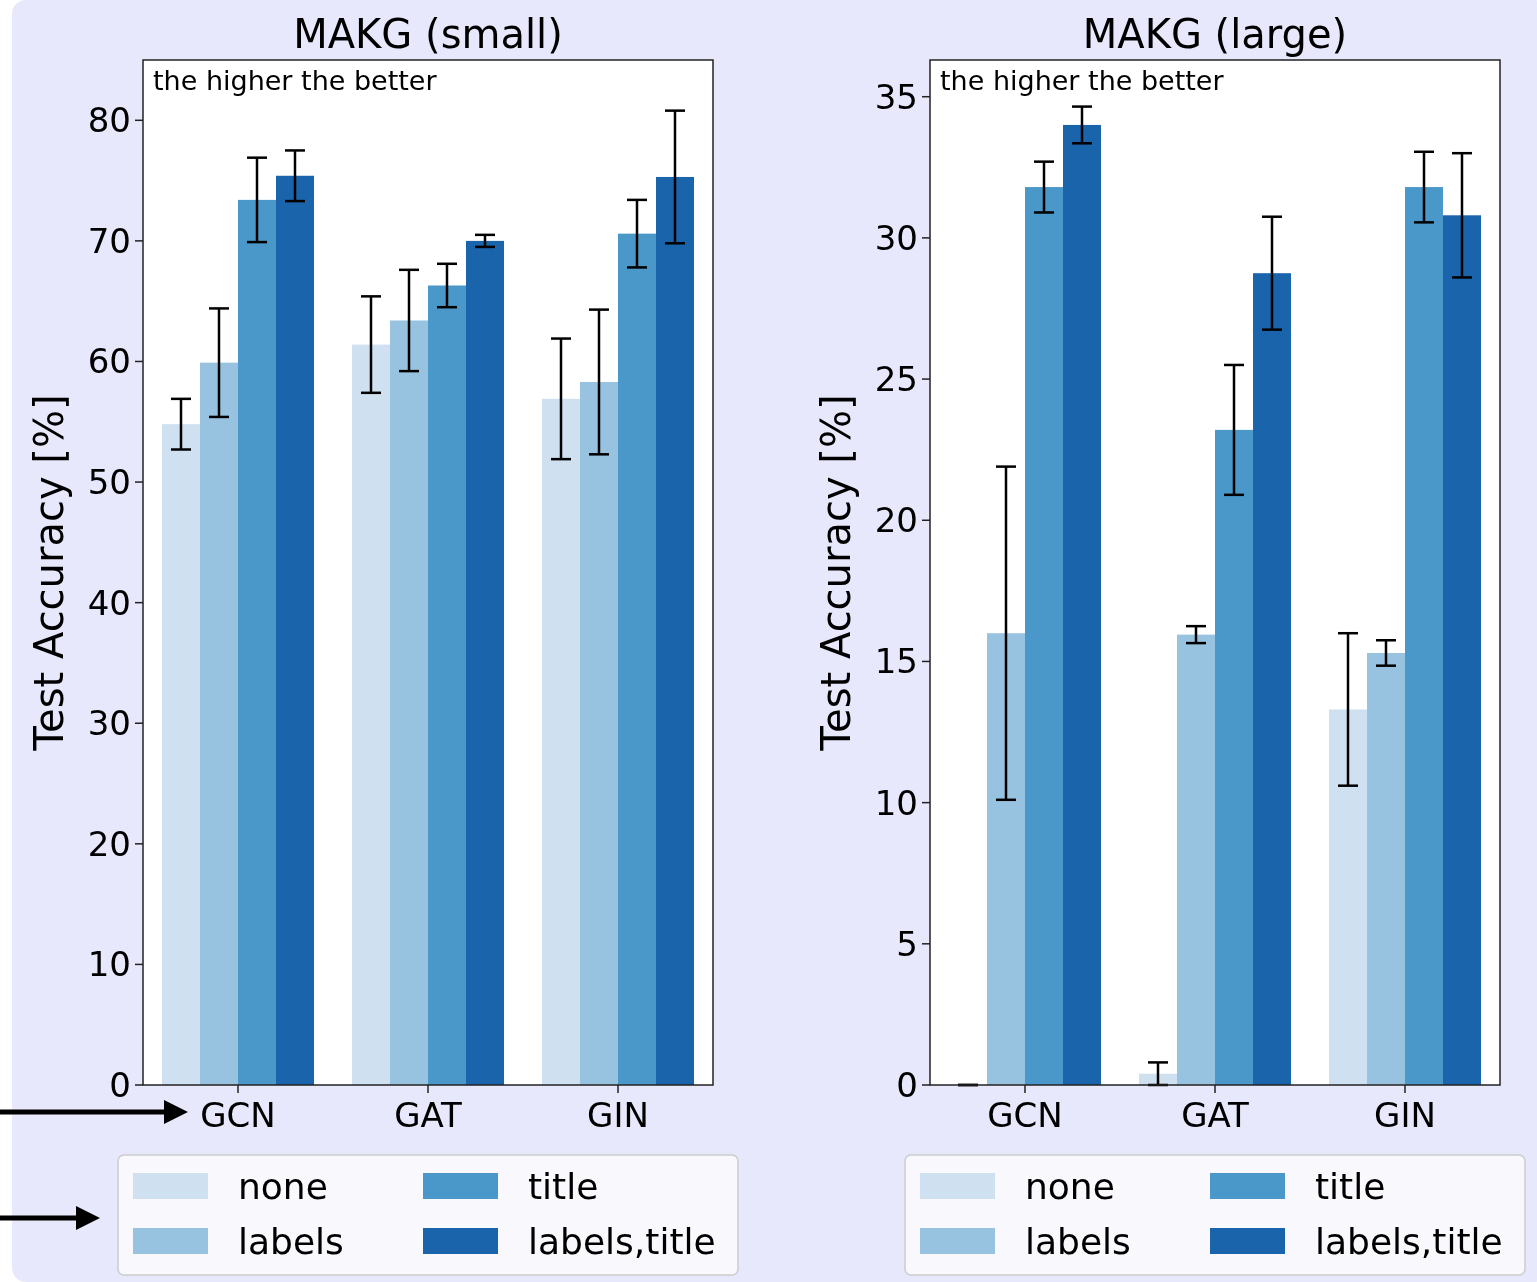 The height and width of the screenshot is (1282, 1537). What do you see at coordinates (109, 120) in the screenshot?
I see `y-tick-label: 80` at bounding box center [109, 120].